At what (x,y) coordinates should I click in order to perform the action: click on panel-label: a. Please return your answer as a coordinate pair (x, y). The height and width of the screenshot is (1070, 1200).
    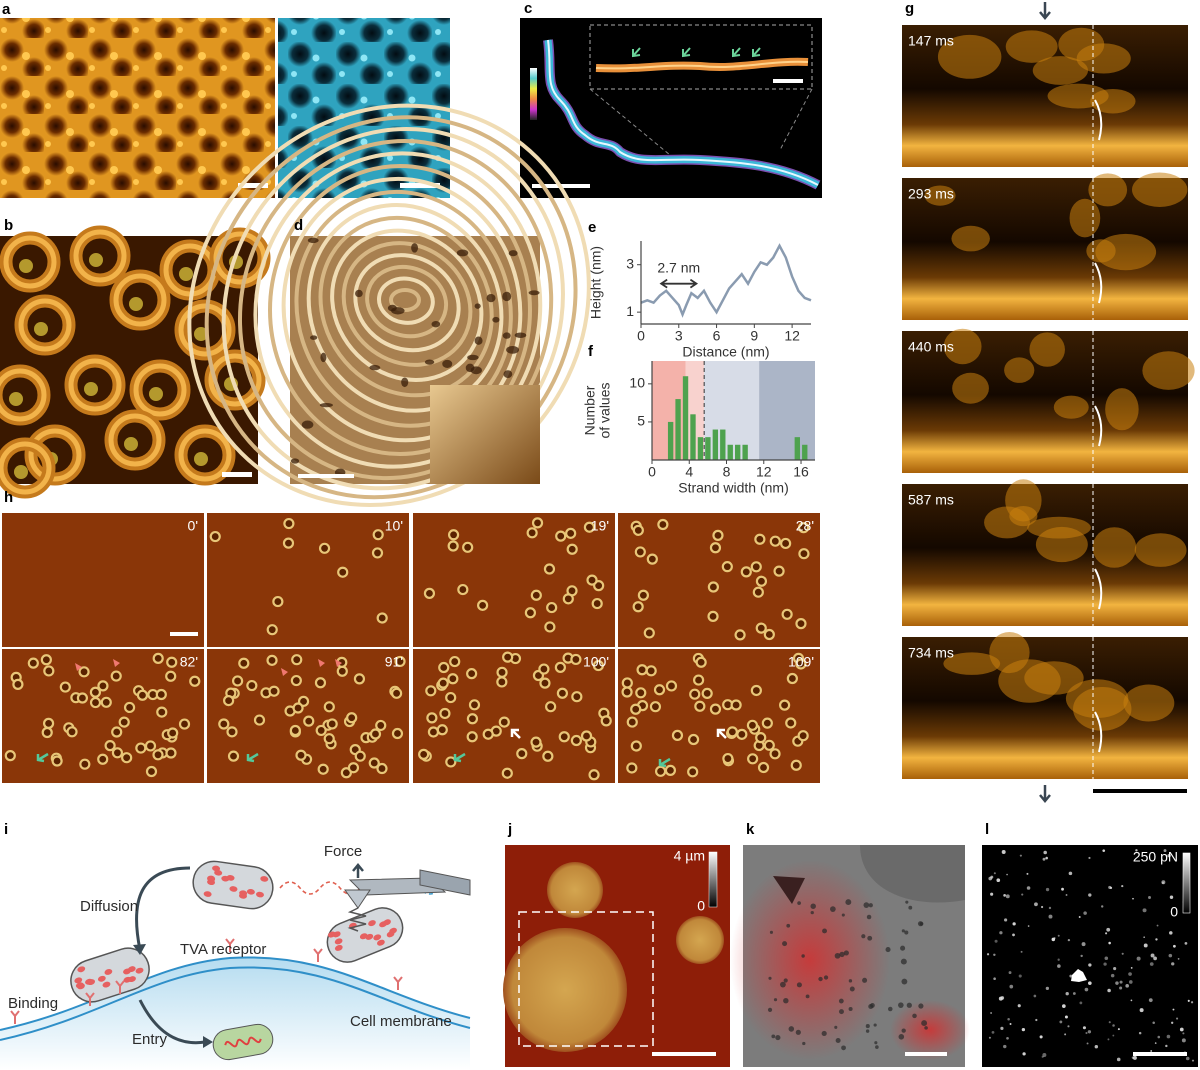
    Looking at the image, I should click on (6, 9).